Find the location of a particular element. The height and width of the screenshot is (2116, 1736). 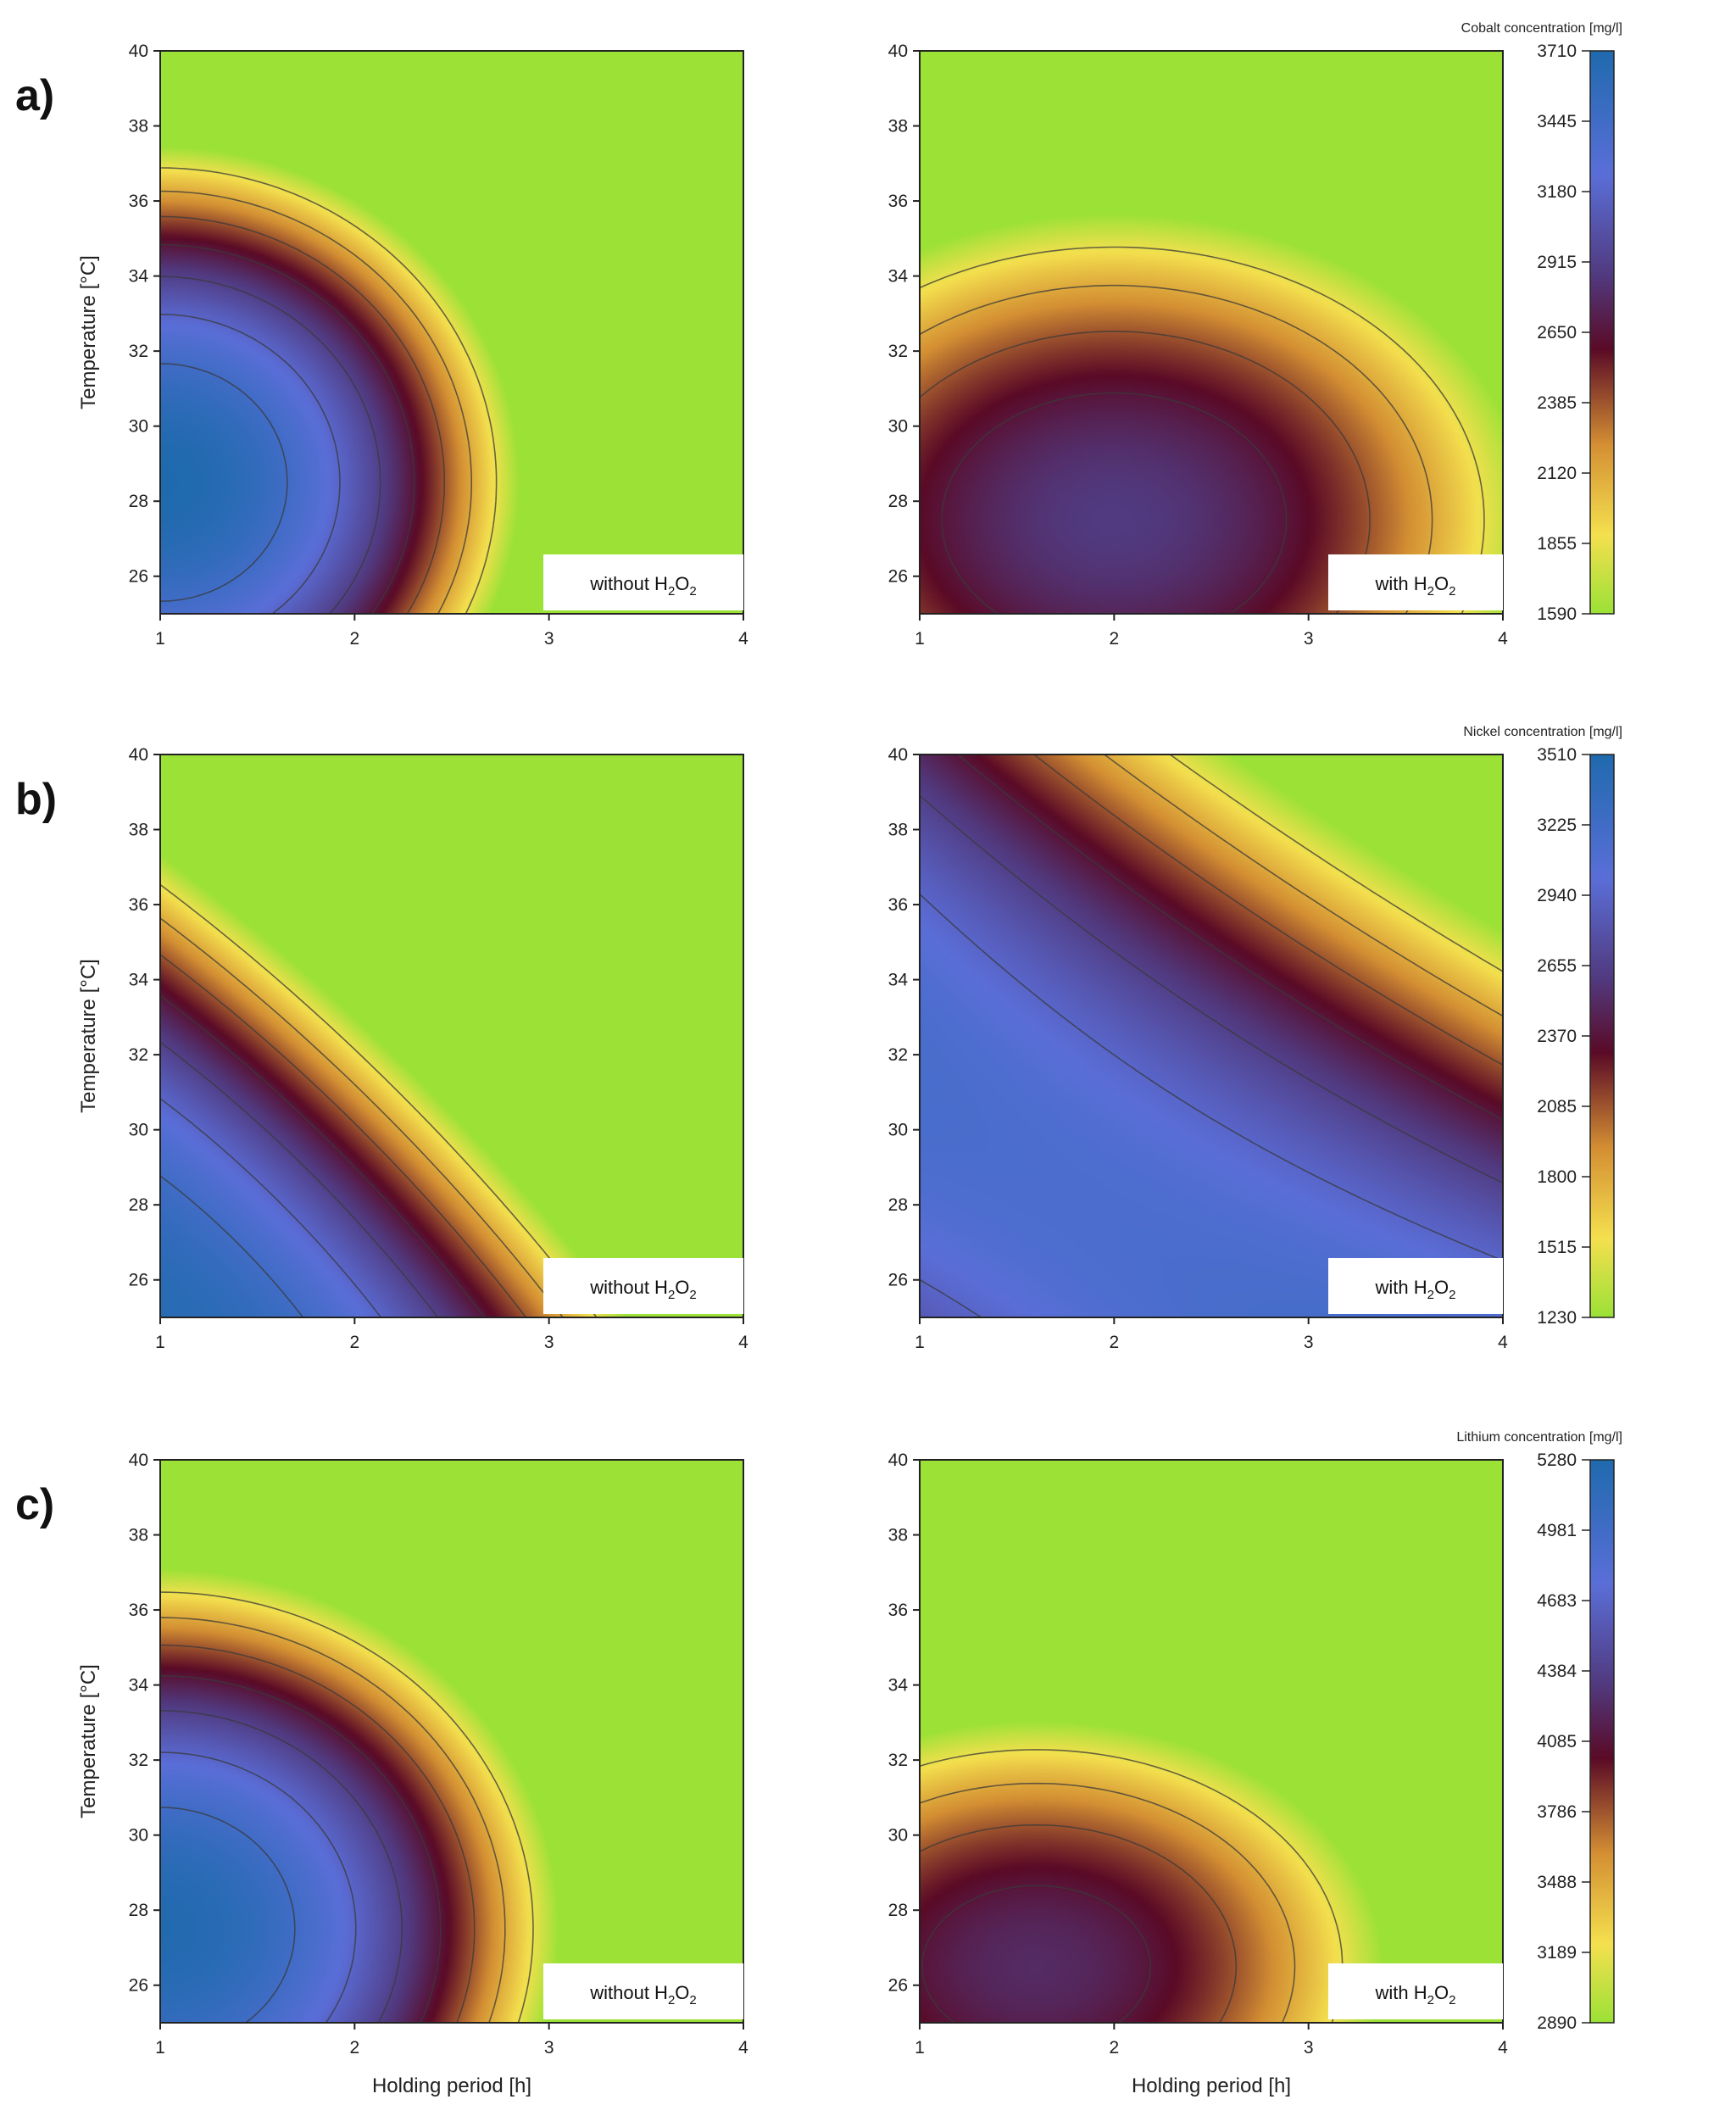

colorbar-tick-label: 2915 is located at coordinates (1557, 262).